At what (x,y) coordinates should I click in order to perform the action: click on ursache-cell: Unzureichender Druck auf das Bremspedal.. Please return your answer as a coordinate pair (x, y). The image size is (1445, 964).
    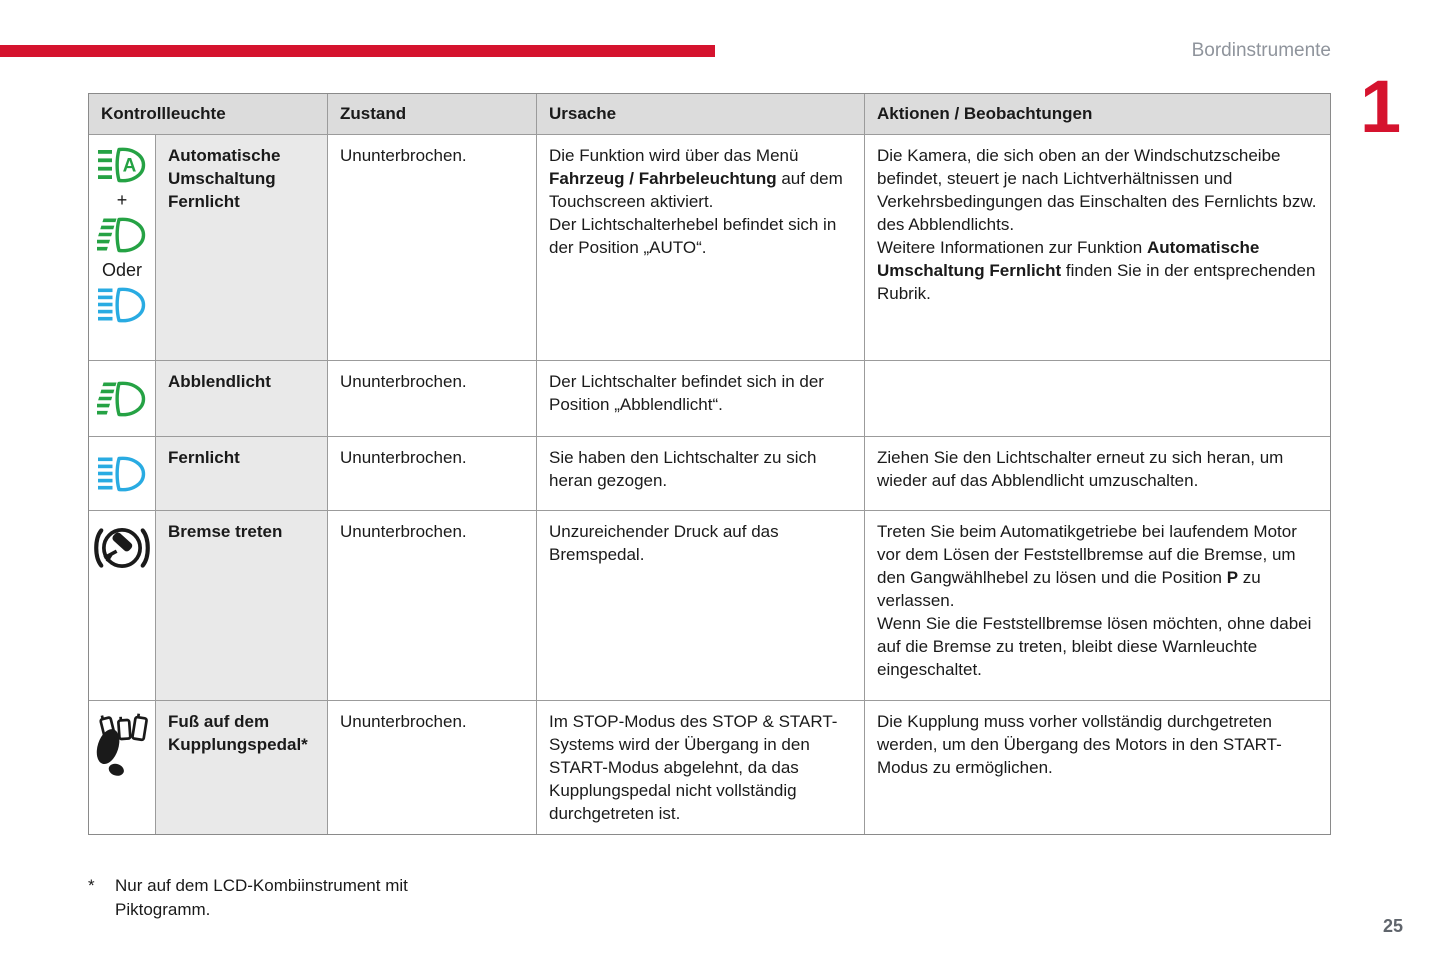
    Looking at the image, I should click on (701, 605).